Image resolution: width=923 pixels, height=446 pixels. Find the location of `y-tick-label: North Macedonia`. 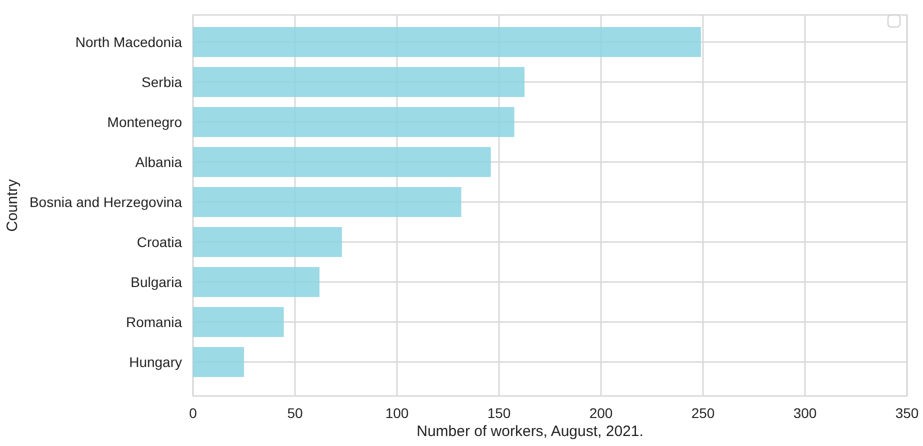

y-tick-label: North Macedonia is located at coordinates (128, 42).